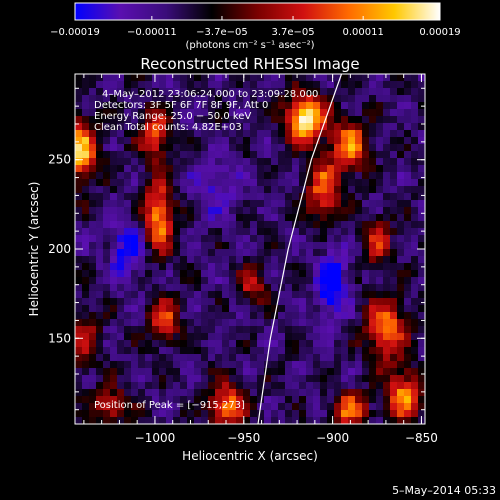 Image resolution: width=500 pixels, height=500 pixels. What do you see at coordinates (155, 438) in the screenshot?
I see `x-tick-label: −1000` at bounding box center [155, 438].